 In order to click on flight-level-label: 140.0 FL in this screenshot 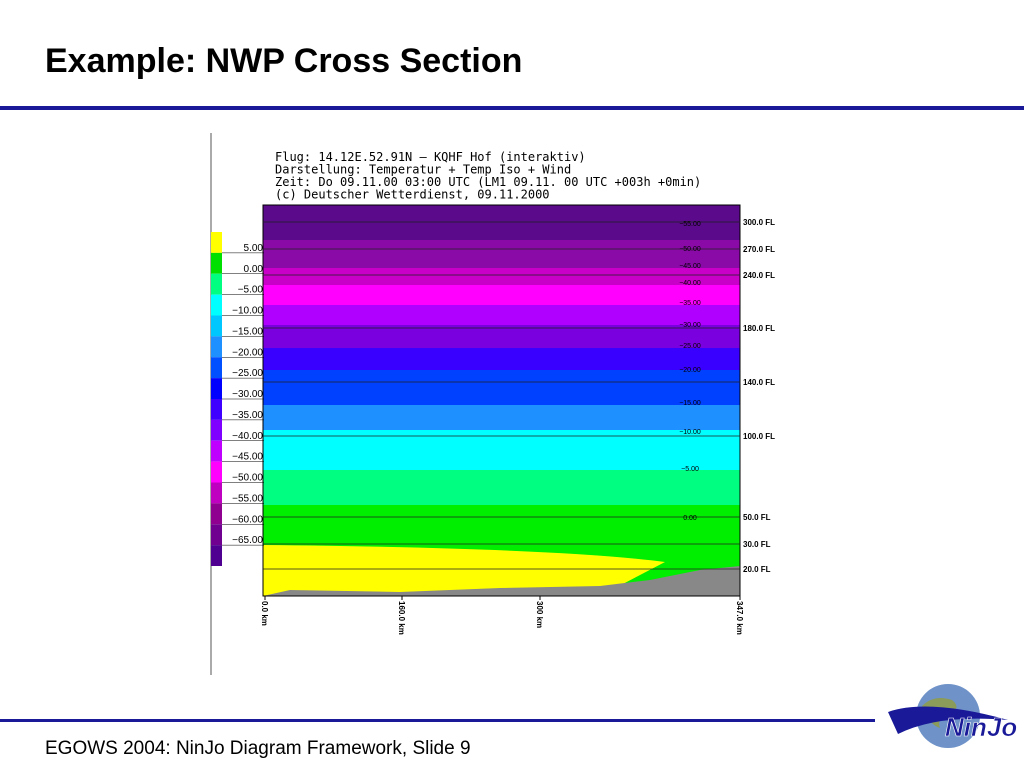, I will do `click(759, 382)`.